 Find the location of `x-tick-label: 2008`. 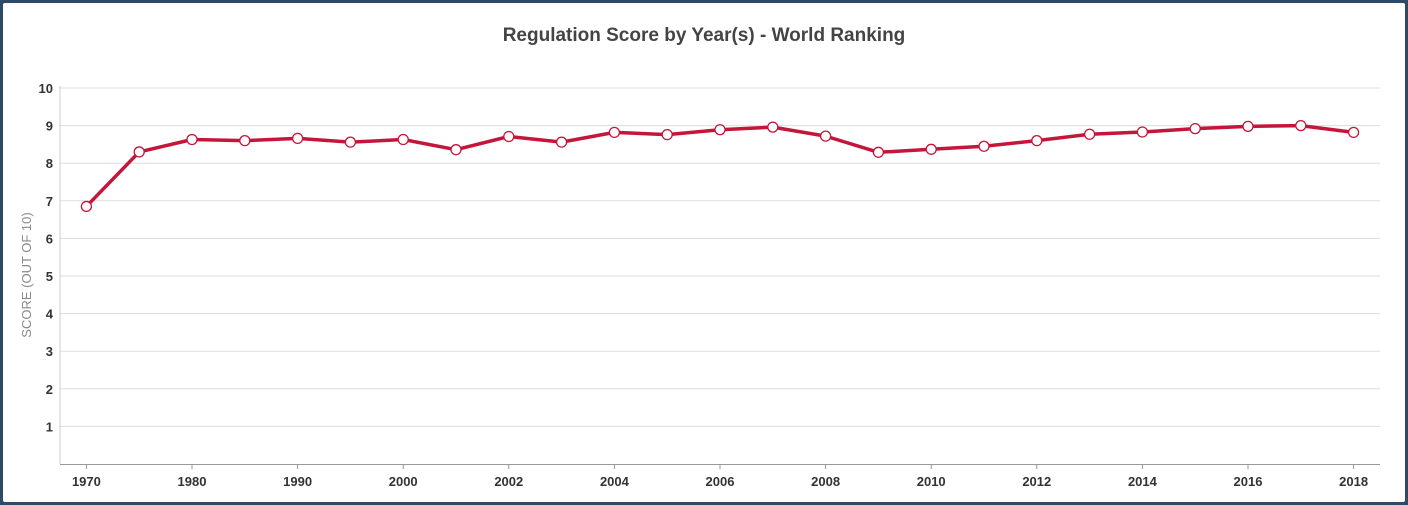

x-tick-label: 2008 is located at coordinates (825, 481).